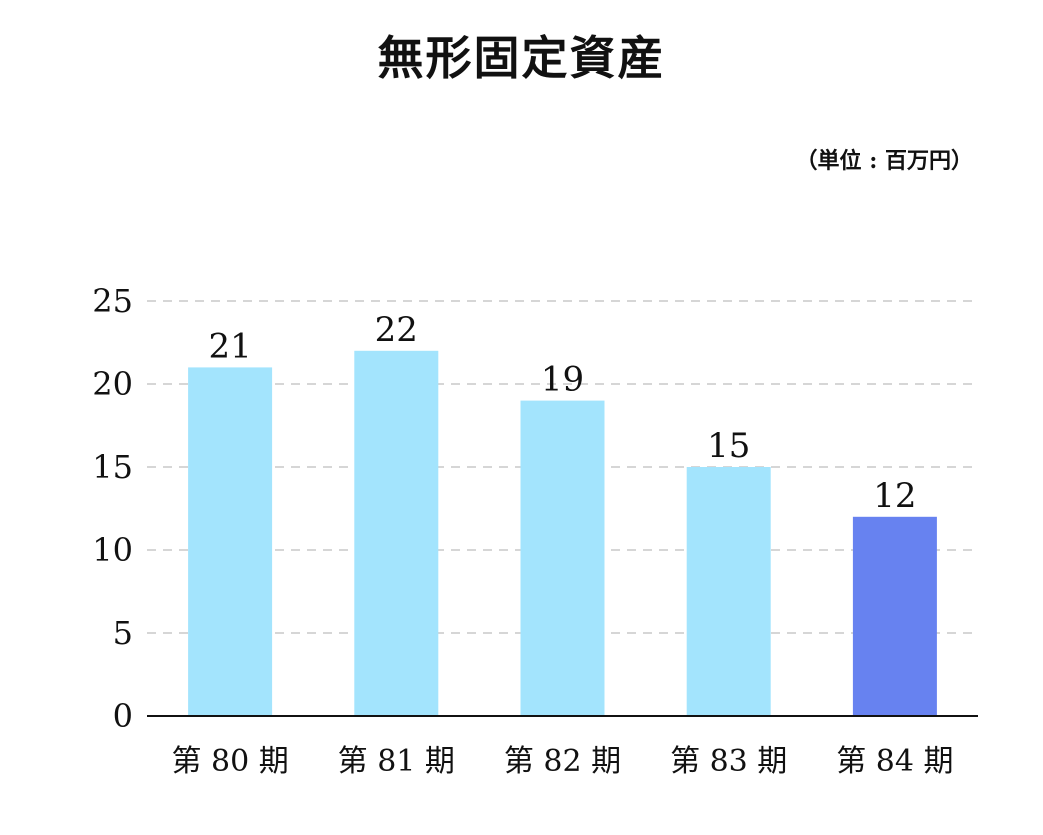 This screenshot has height=835, width=1043. I want to click on data-label: 12, so click(894, 496).